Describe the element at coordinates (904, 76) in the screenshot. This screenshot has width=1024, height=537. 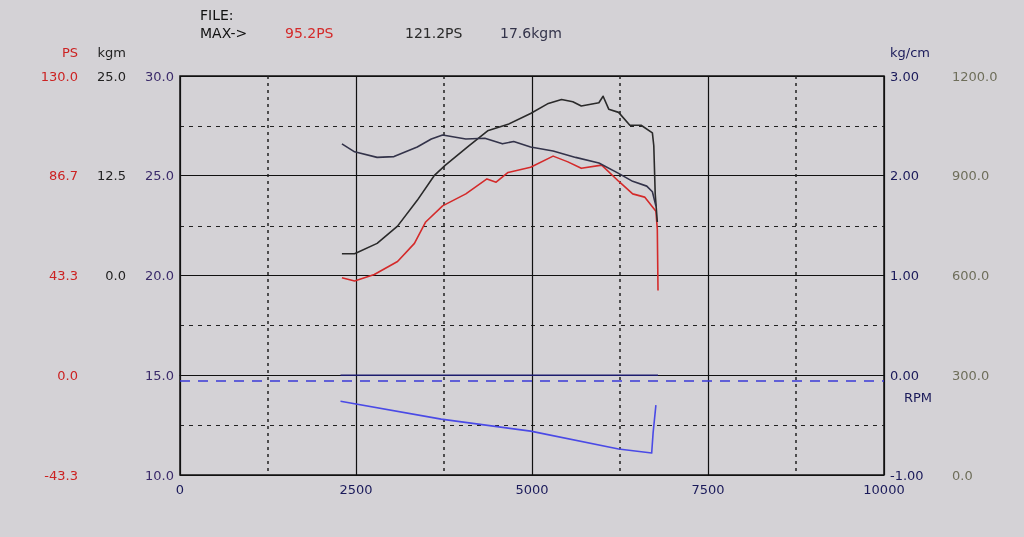
I see `y-tick-label: 3.00` at that location.